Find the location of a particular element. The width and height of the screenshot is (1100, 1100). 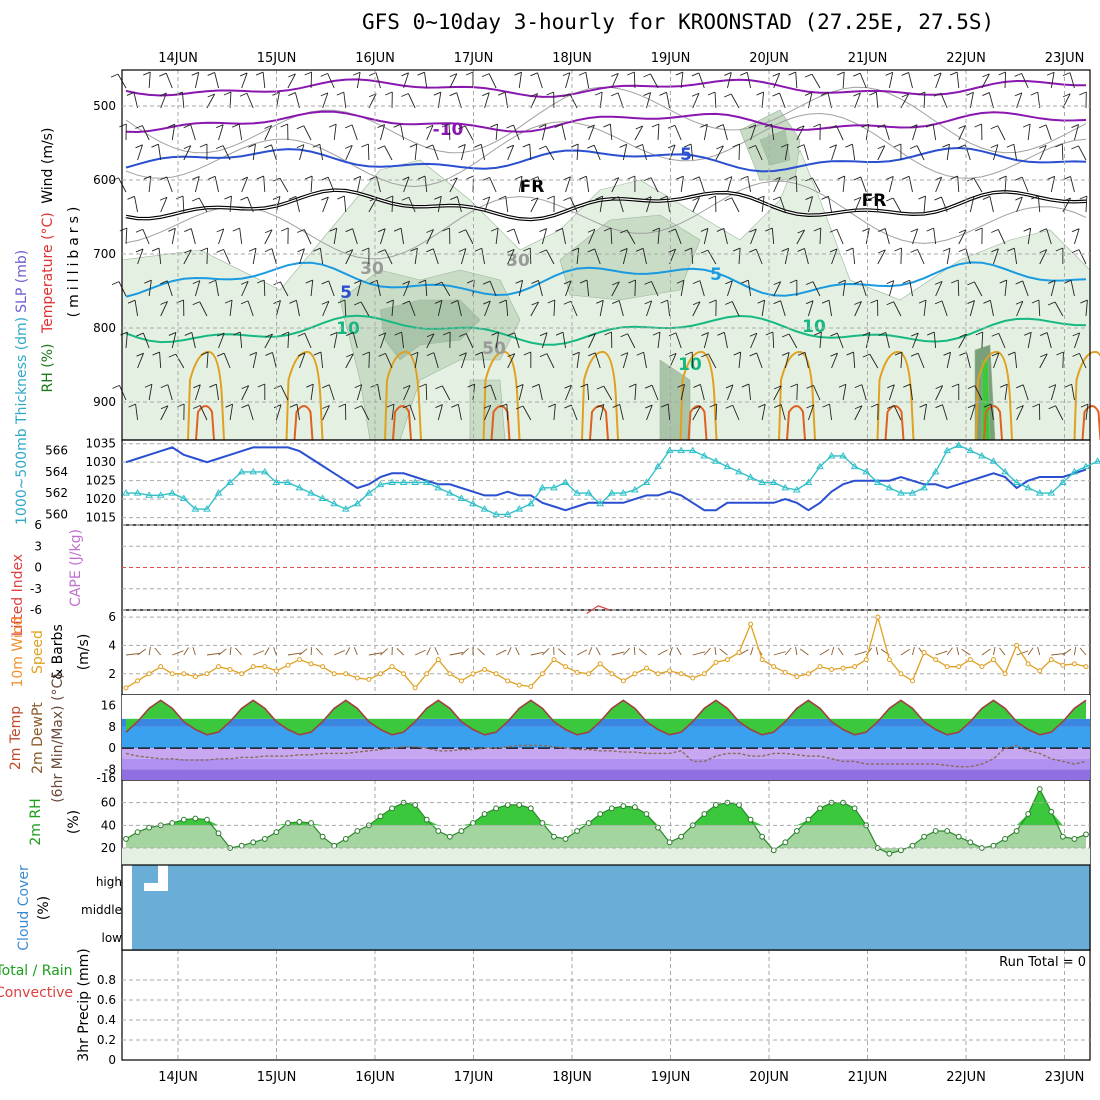

thickness-tick: 566 is located at coordinates (56, 451).